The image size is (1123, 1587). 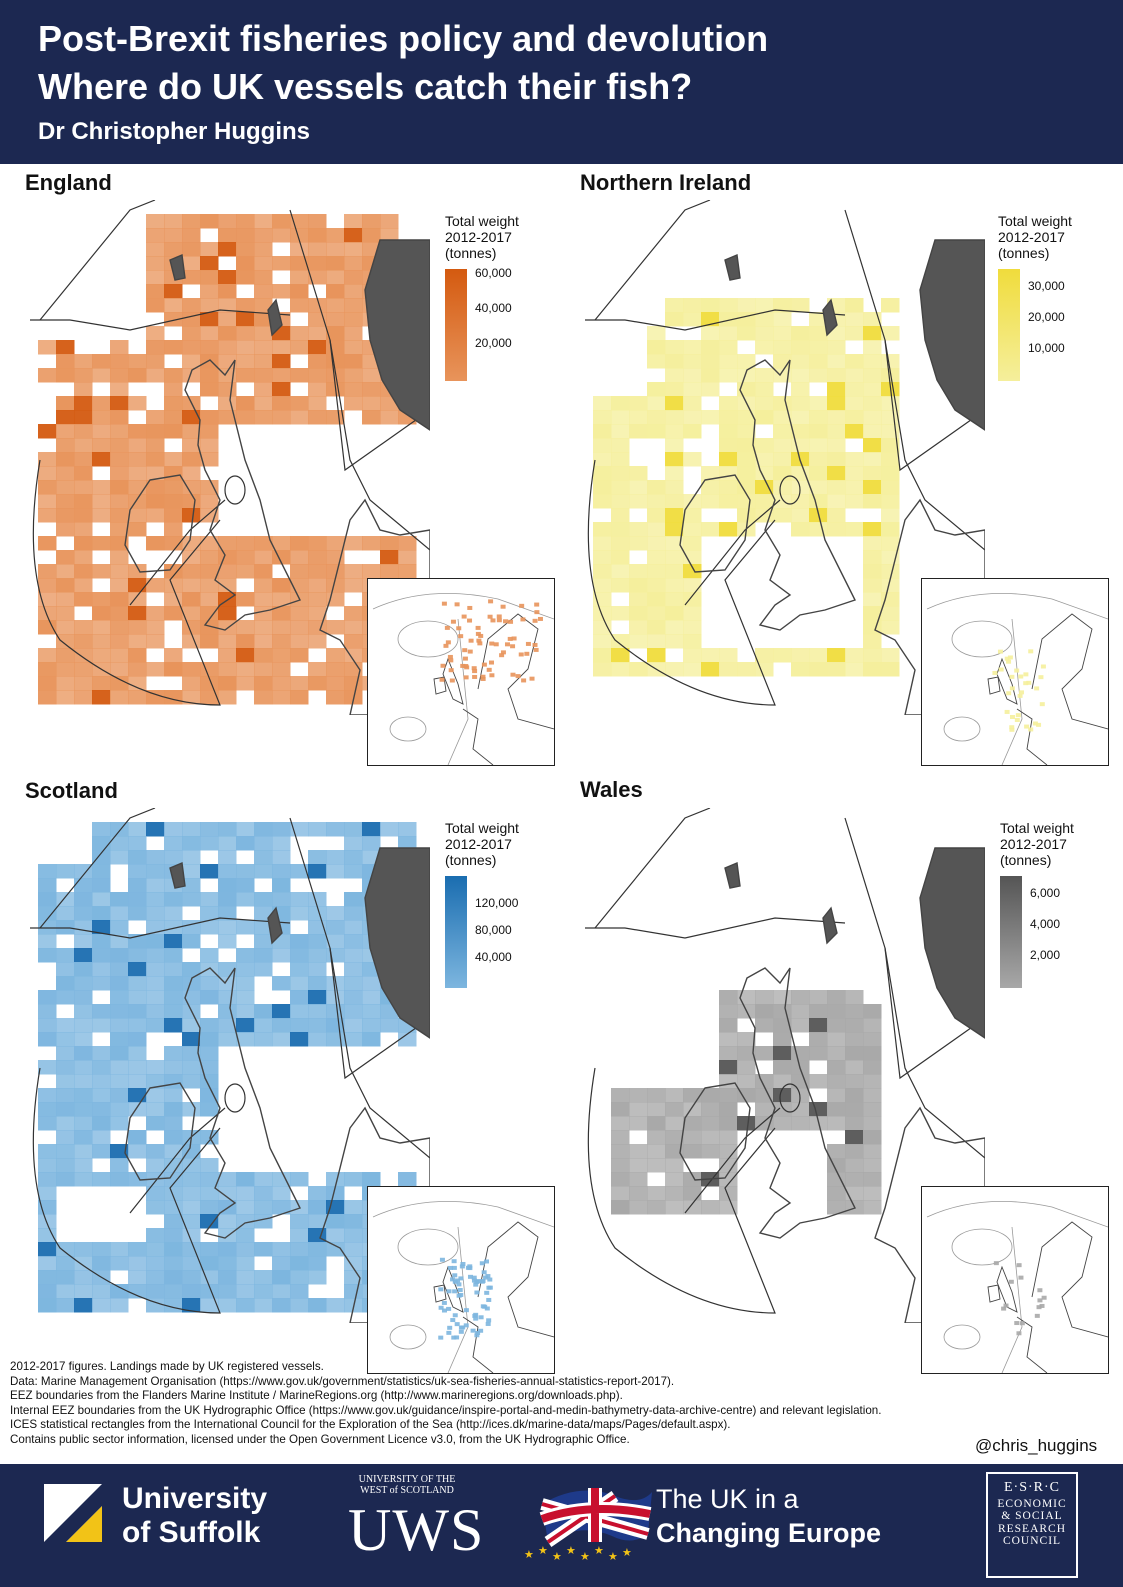 I want to click on england-inset-scandinavia, so click(x=515, y=671).